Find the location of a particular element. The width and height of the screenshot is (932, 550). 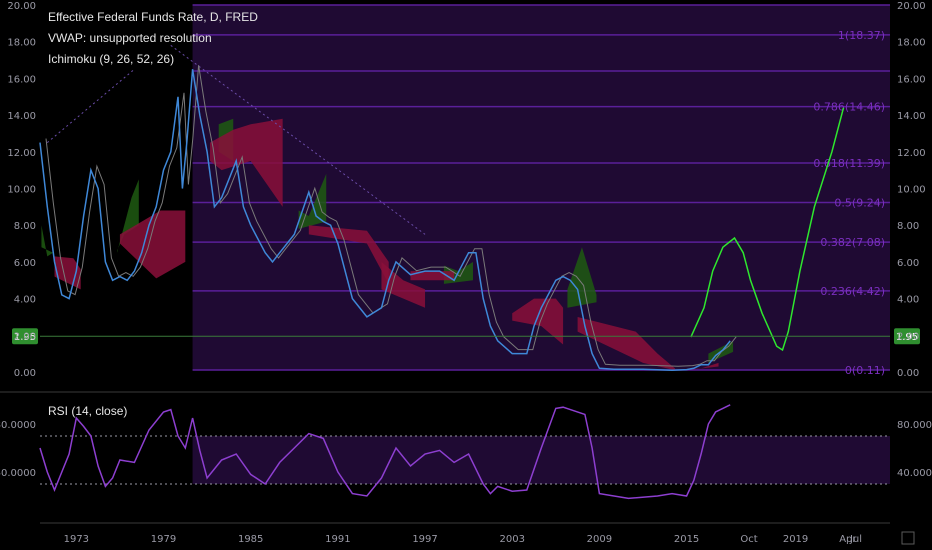

fib-level-label: 1(18.37) is located at coordinates (861, 35).